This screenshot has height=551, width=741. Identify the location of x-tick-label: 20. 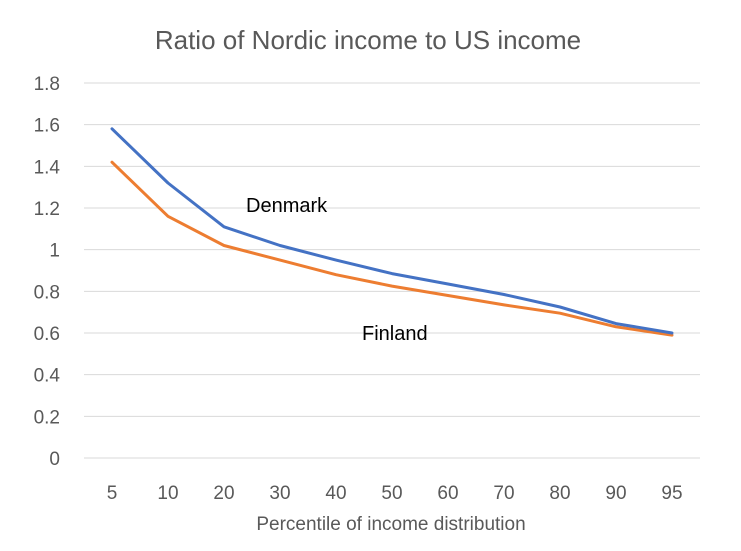
(223, 493).